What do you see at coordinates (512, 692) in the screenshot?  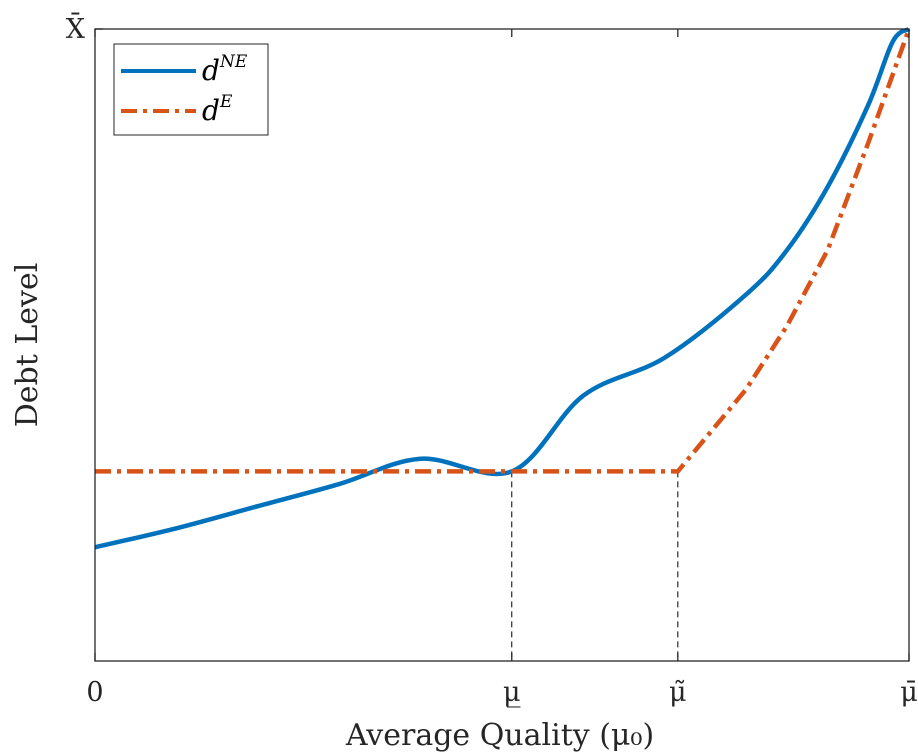 I see `x-tick-label-1: μ̲` at bounding box center [512, 692].